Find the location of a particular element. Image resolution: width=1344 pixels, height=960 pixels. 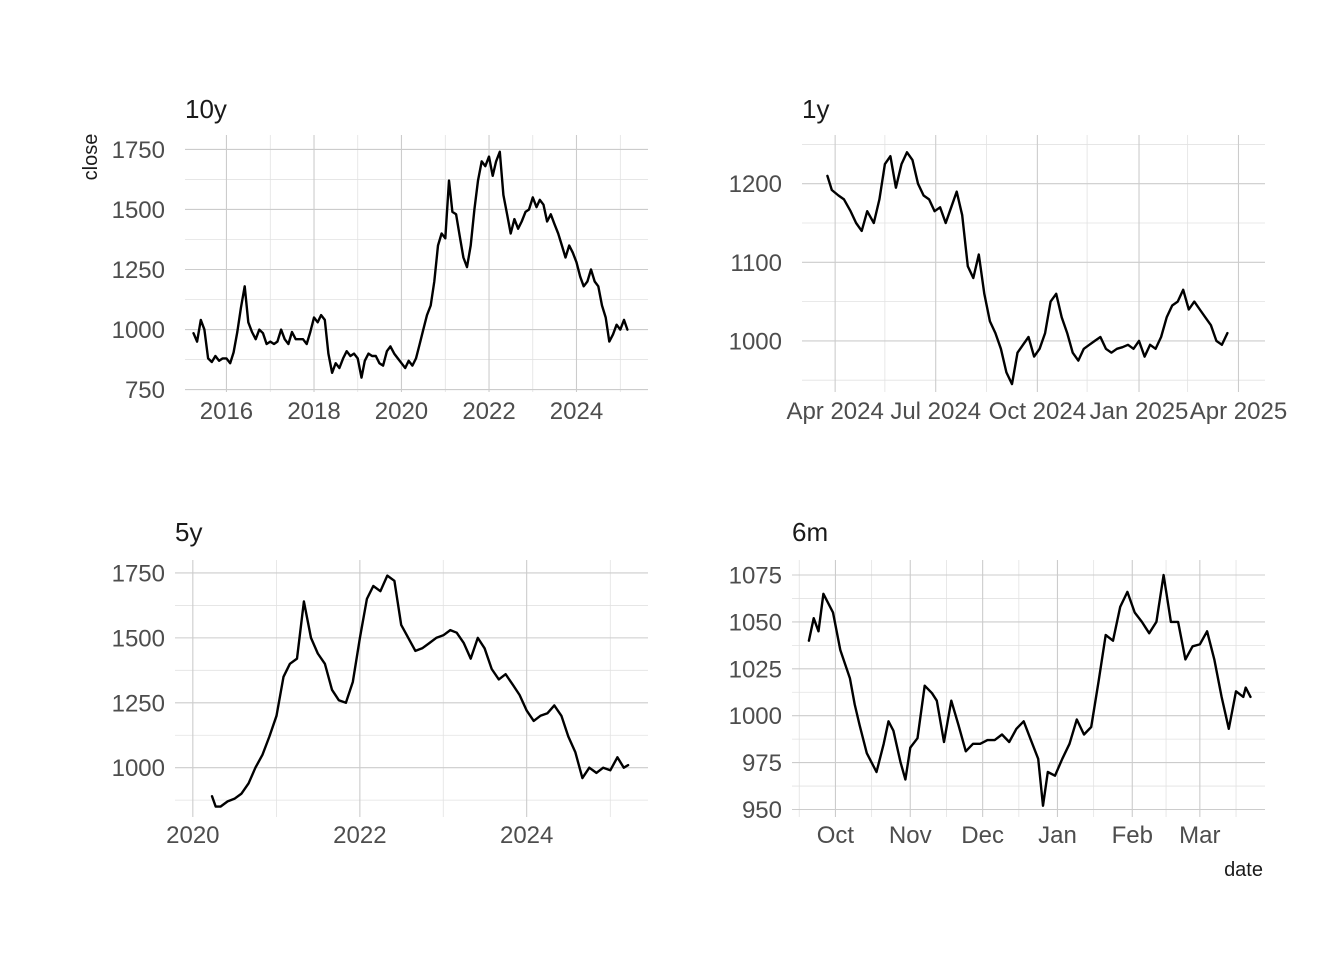

y-tick-label: 750 is located at coordinates (145, 390).